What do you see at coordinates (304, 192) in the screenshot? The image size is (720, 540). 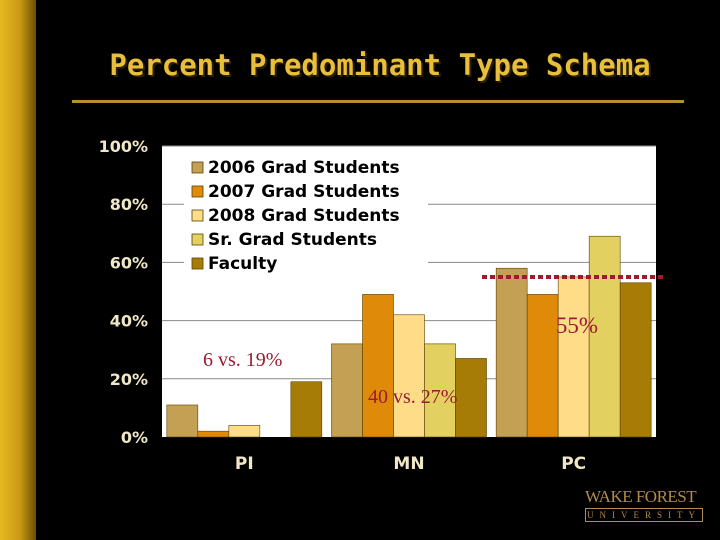 I see `legend-label: 2007 Grad Students` at bounding box center [304, 192].